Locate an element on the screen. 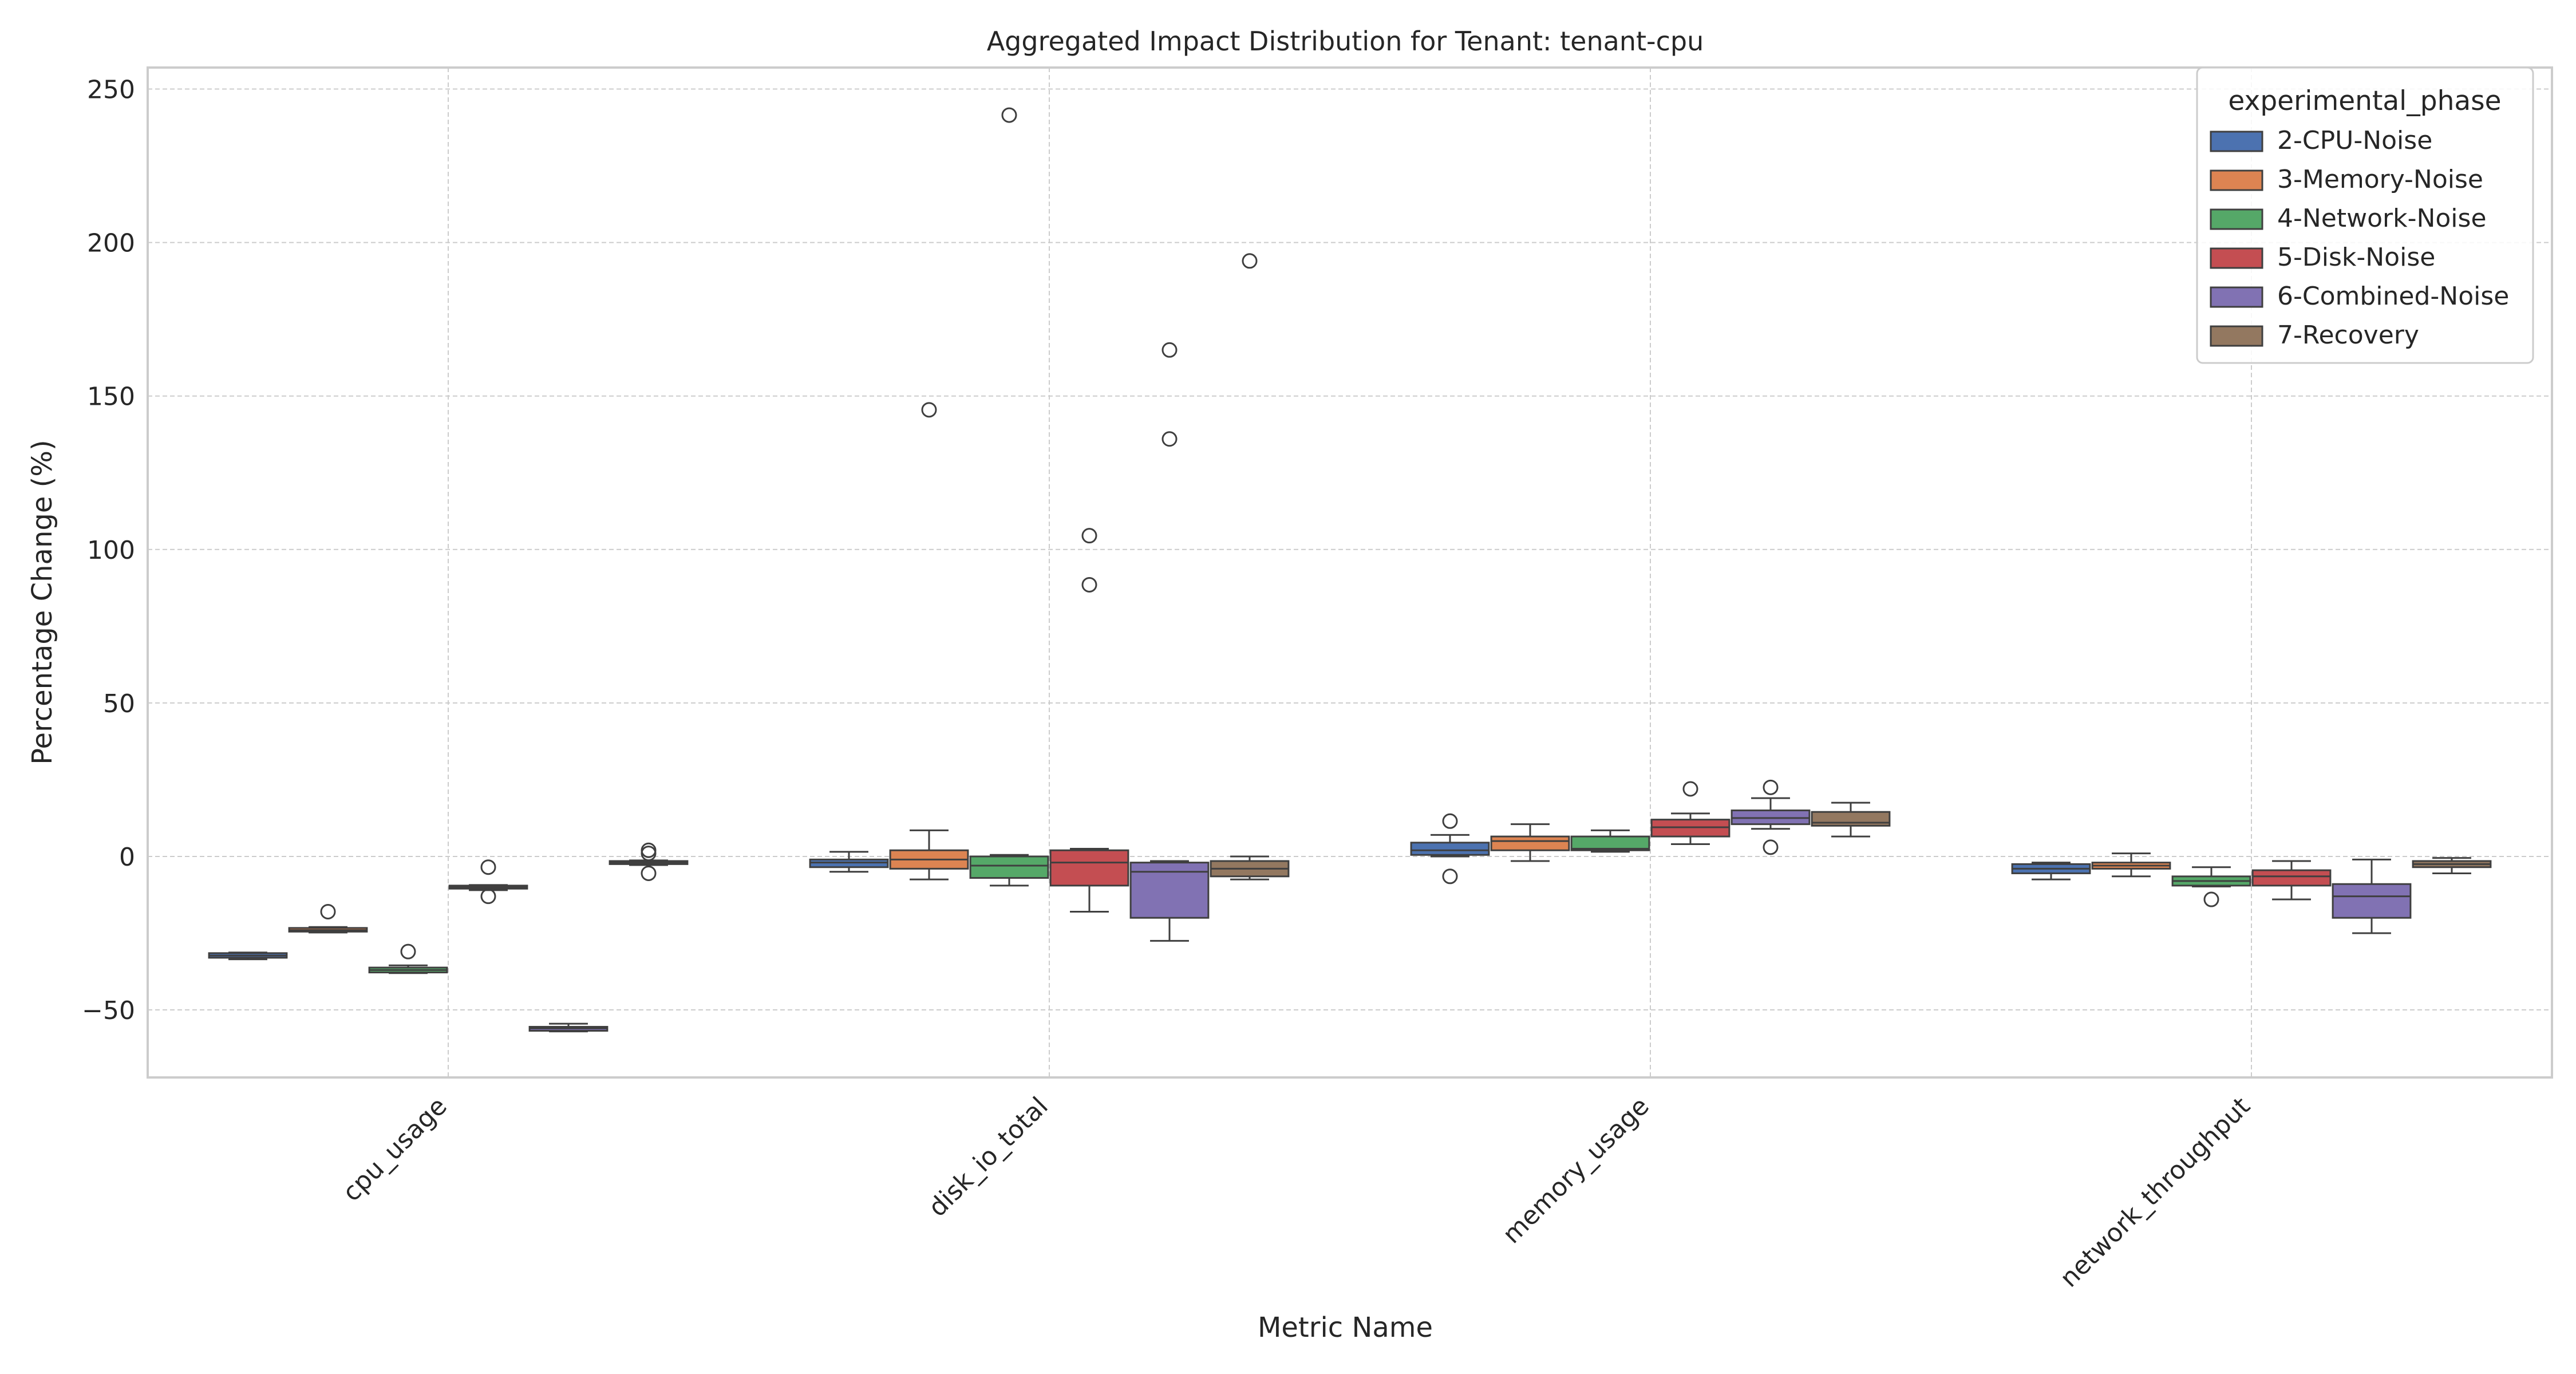 Image resolution: width=2576 pixels, height=1374 pixels. y-tick-label: 0 is located at coordinates (127, 857).